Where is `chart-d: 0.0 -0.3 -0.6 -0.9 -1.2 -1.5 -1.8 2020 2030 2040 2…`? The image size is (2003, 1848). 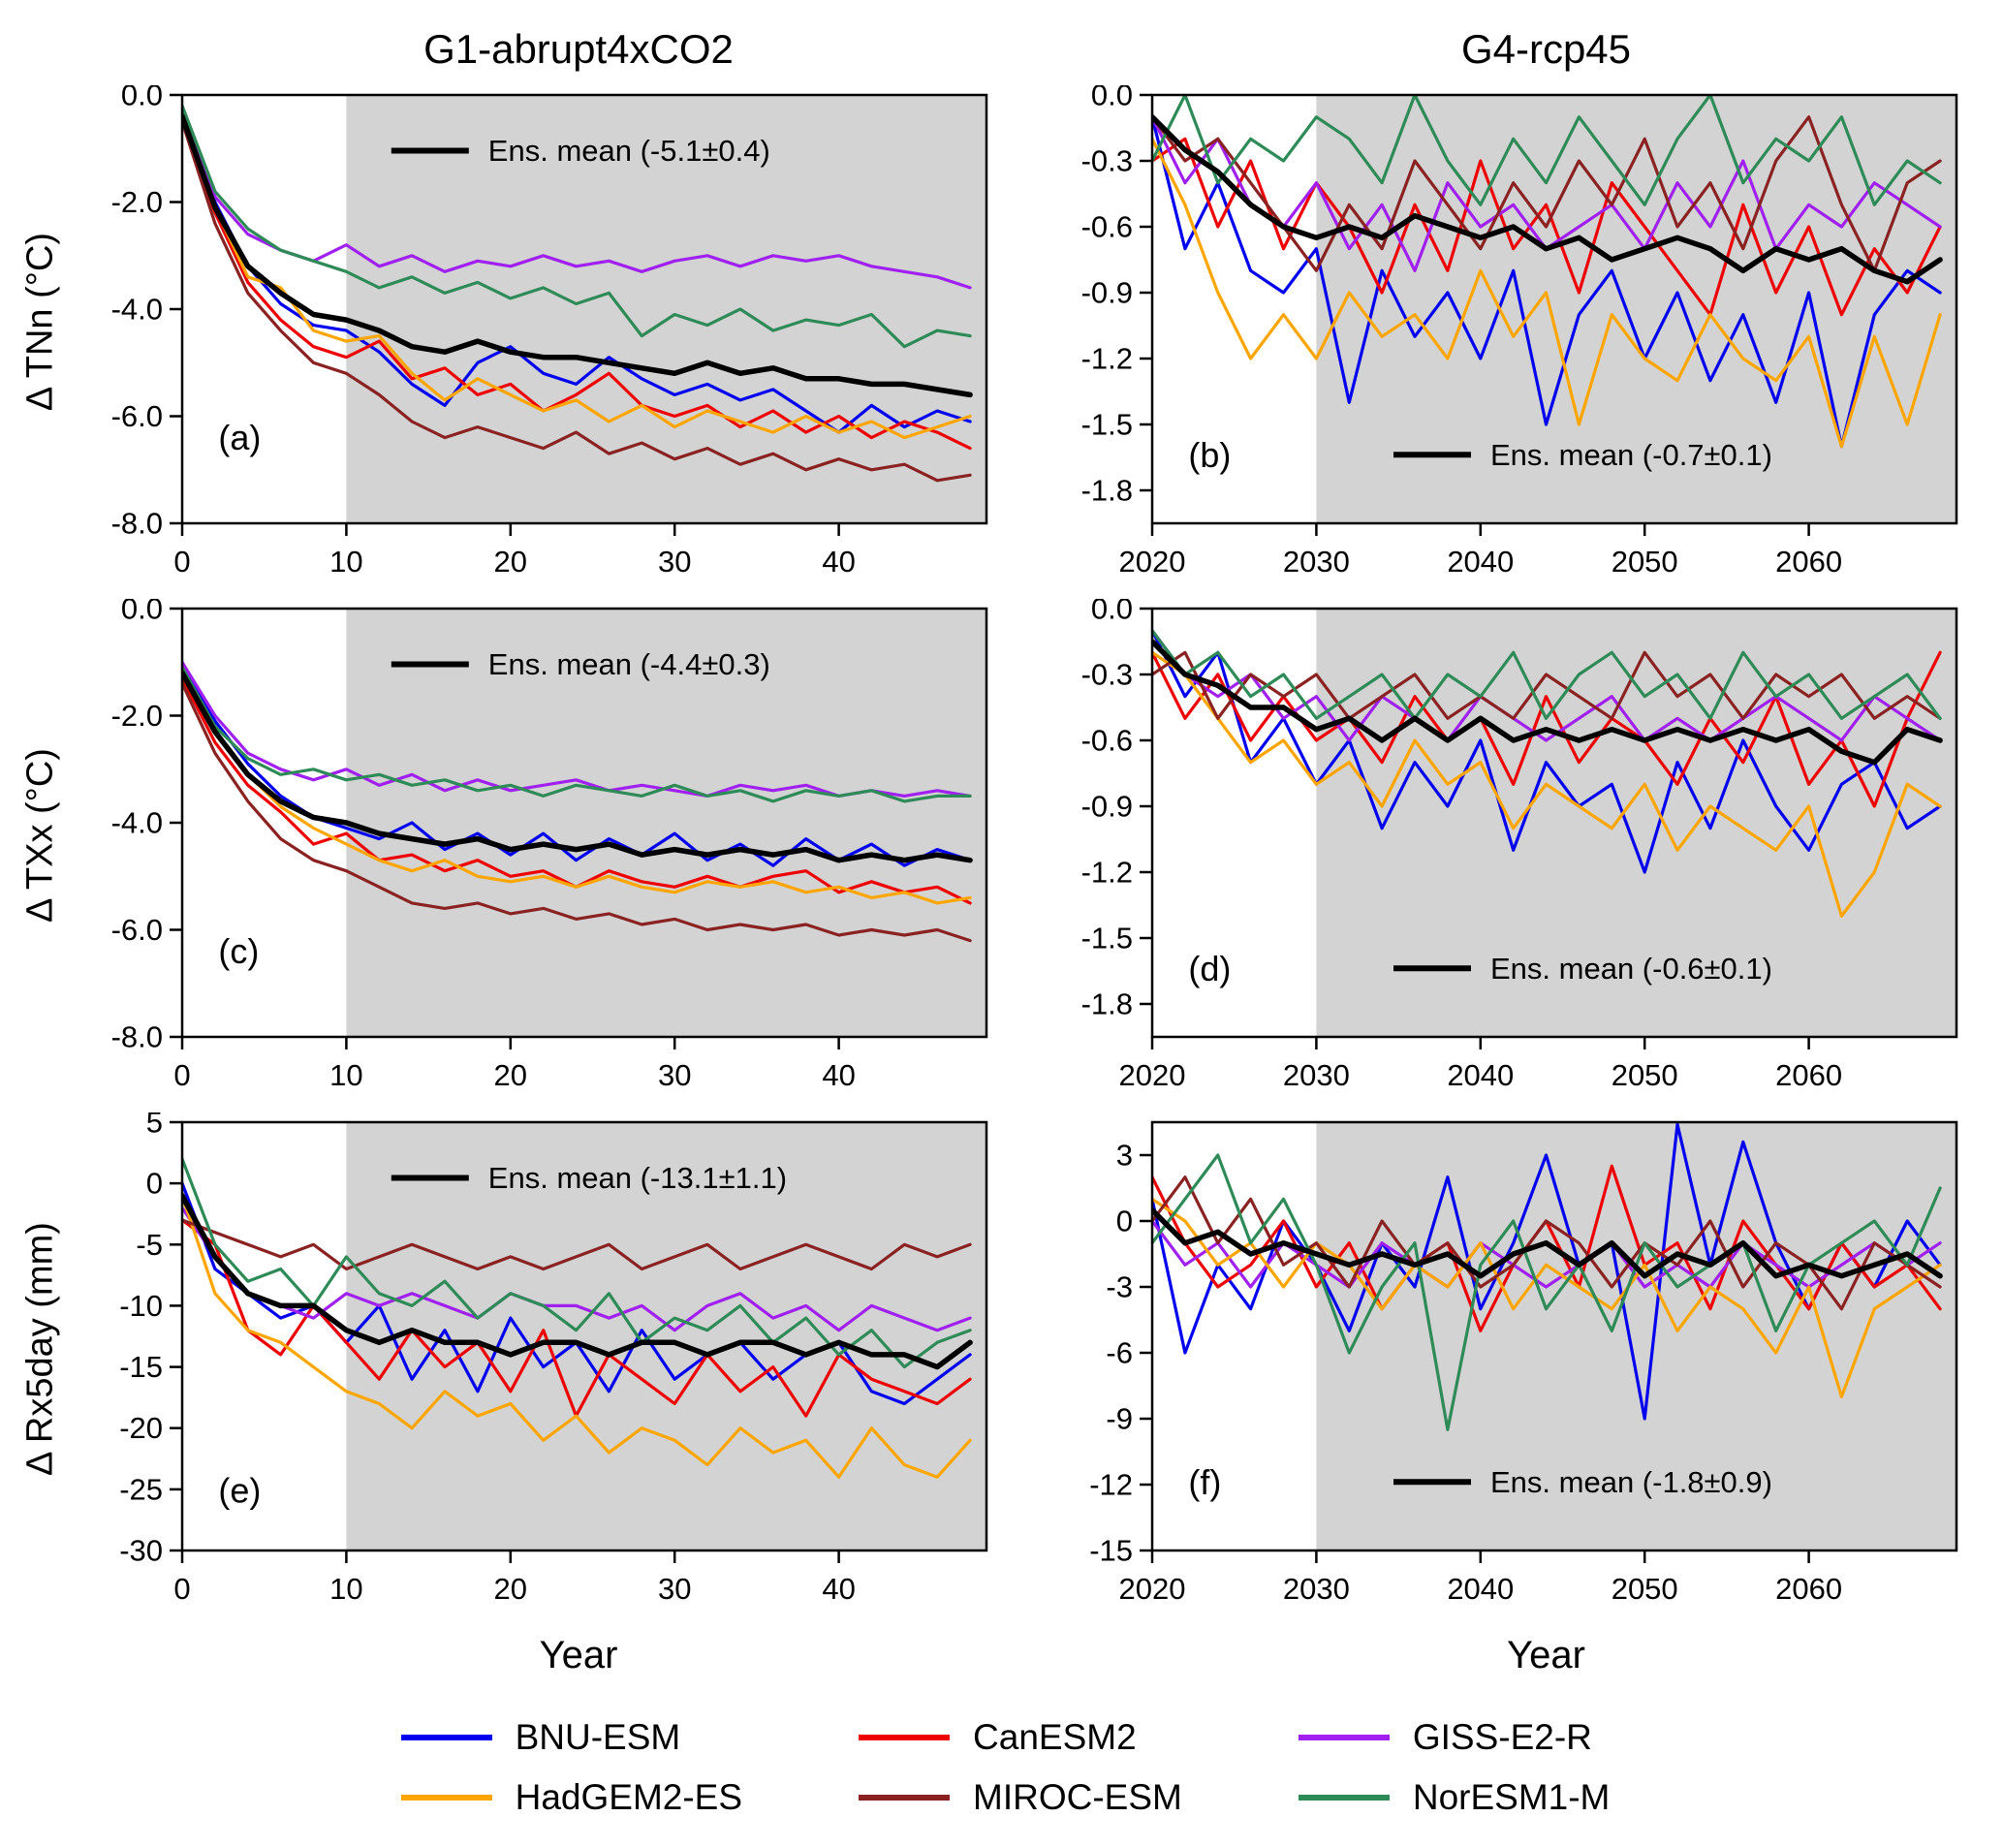
chart-d: 0.0 -0.3 -0.6 -0.9 -1.2 -1.5 -1.8 2020 2030 2040 2… is located at coordinates (1520, 842).